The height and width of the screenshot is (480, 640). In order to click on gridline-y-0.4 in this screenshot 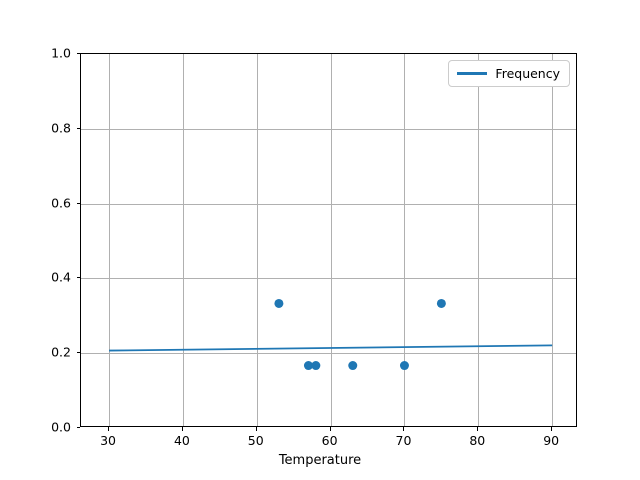, I will do `click(328, 279)`.